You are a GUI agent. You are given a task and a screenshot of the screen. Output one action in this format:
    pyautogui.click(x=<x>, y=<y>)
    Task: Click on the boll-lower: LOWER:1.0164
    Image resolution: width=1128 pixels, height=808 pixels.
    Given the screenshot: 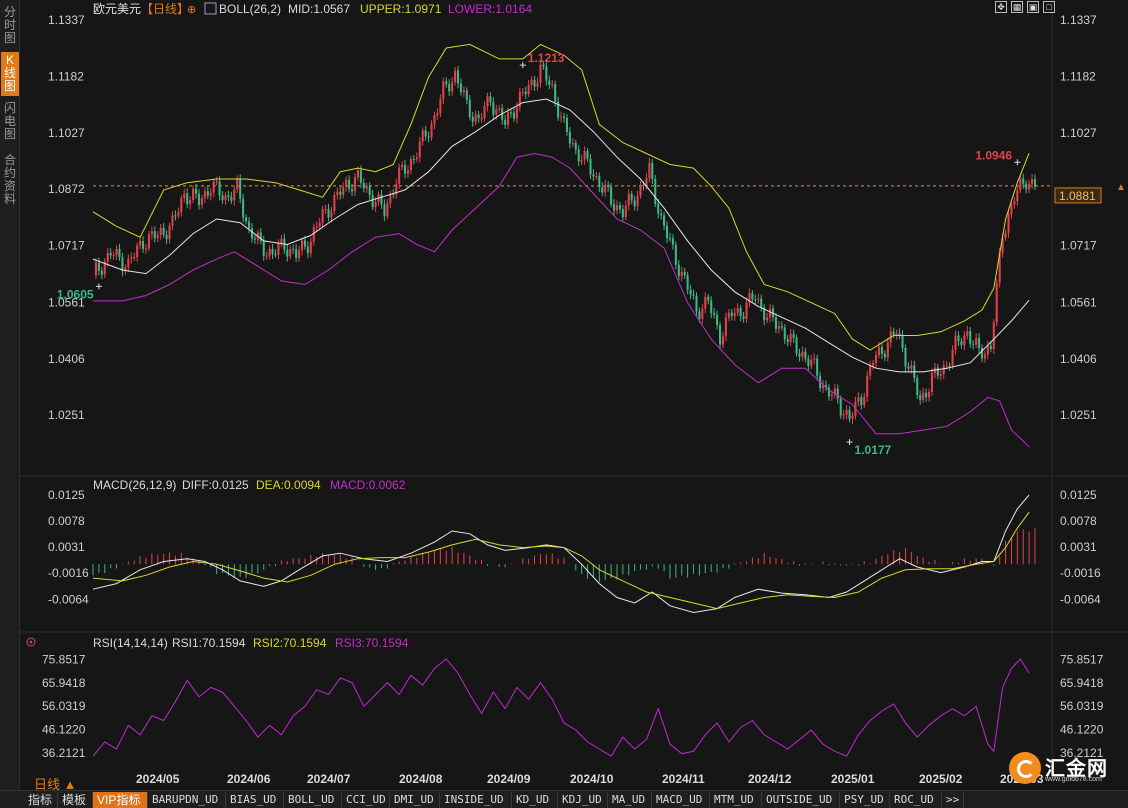 What is the action you would take?
    pyautogui.click(x=490, y=9)
    